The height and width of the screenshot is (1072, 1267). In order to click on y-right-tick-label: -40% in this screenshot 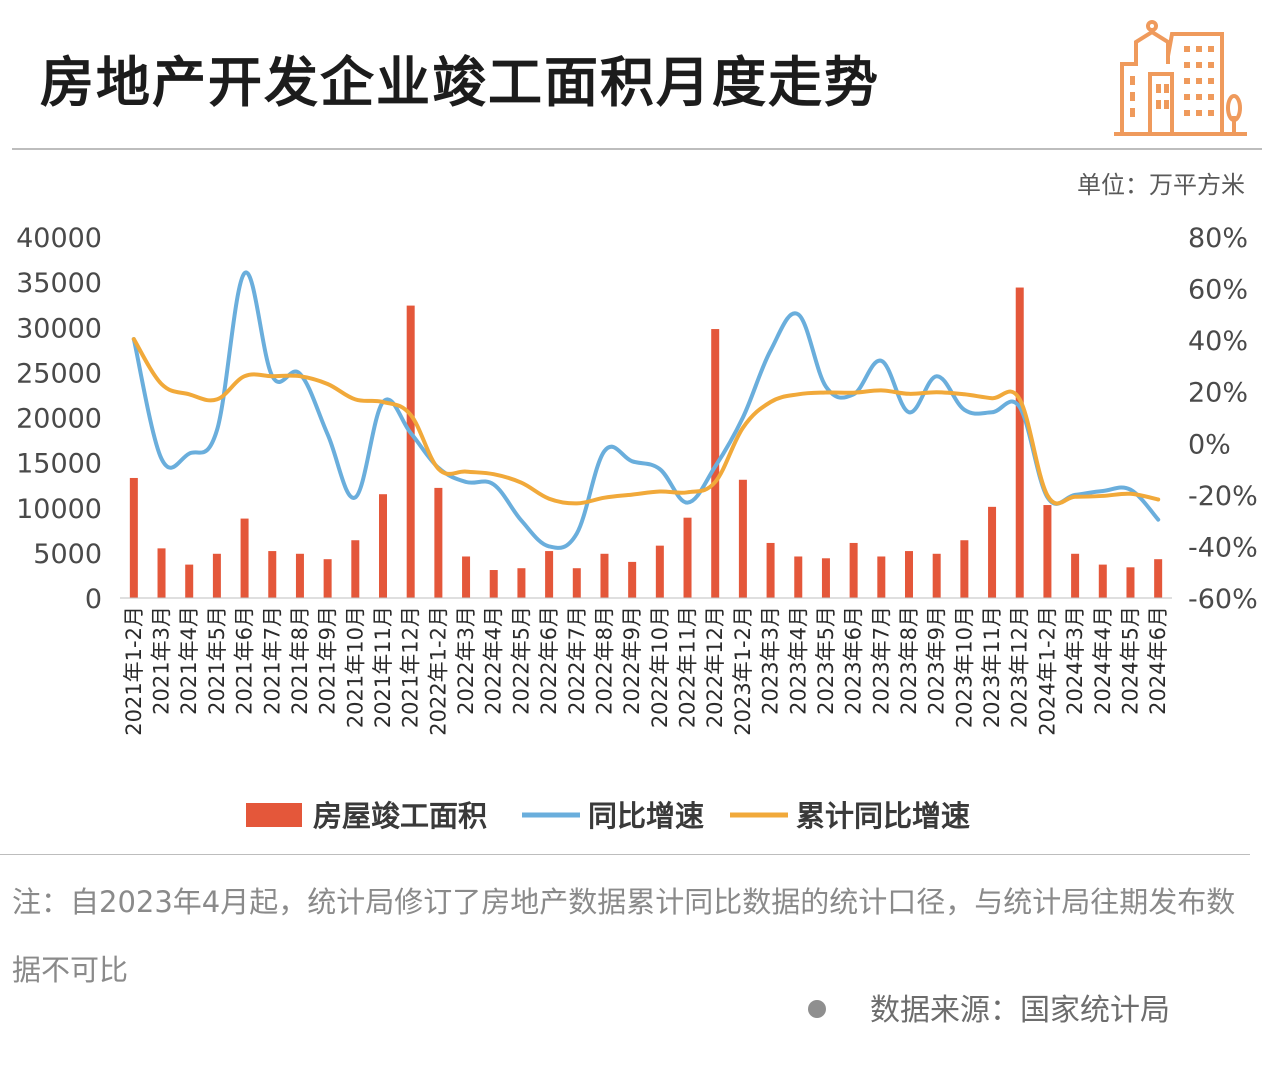, I will do `click(1223, 547)`.